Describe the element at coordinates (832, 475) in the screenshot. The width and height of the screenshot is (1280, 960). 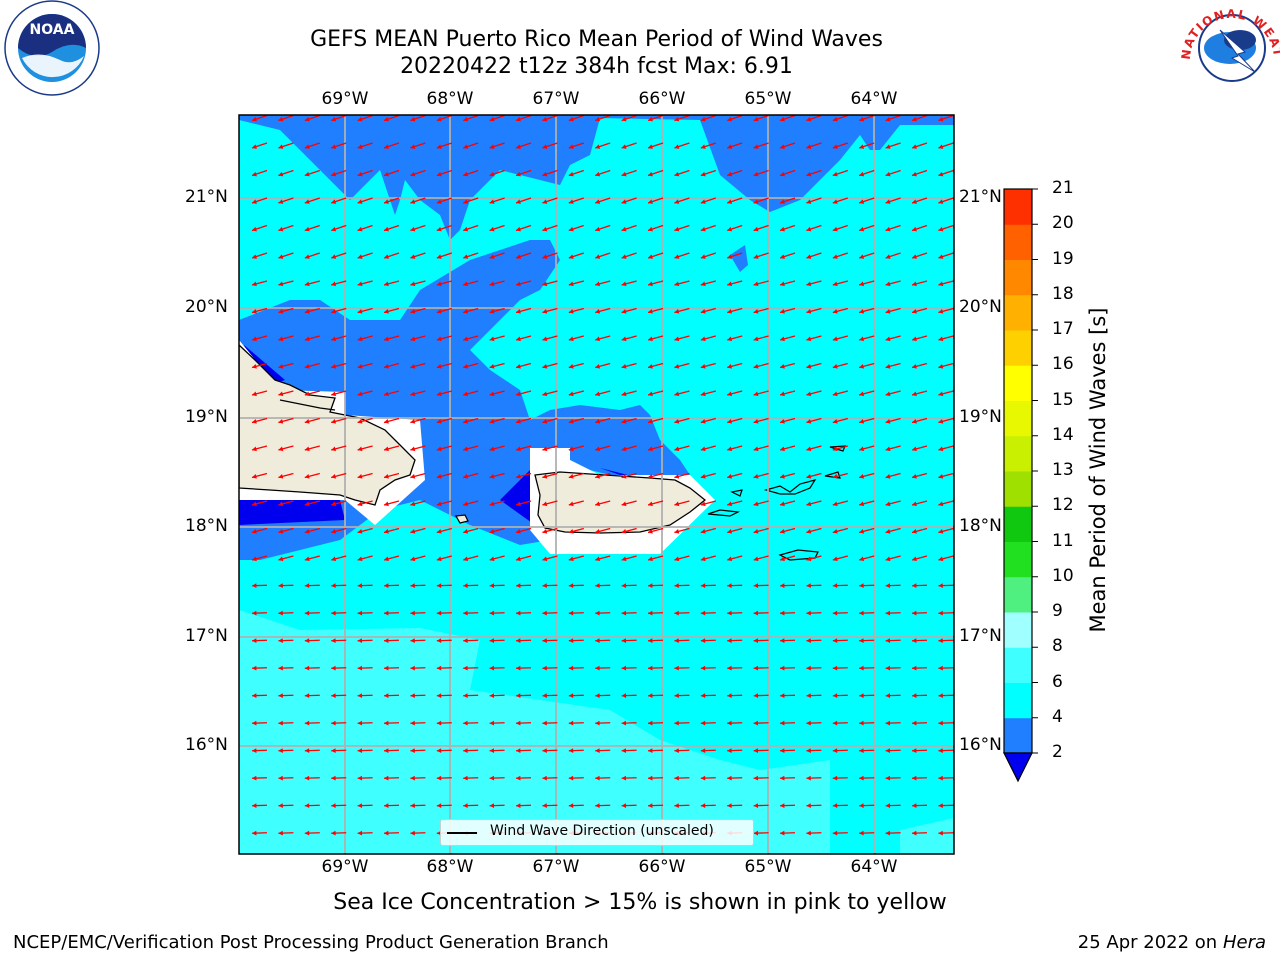
I see `land-virgin-gorda` at that location.